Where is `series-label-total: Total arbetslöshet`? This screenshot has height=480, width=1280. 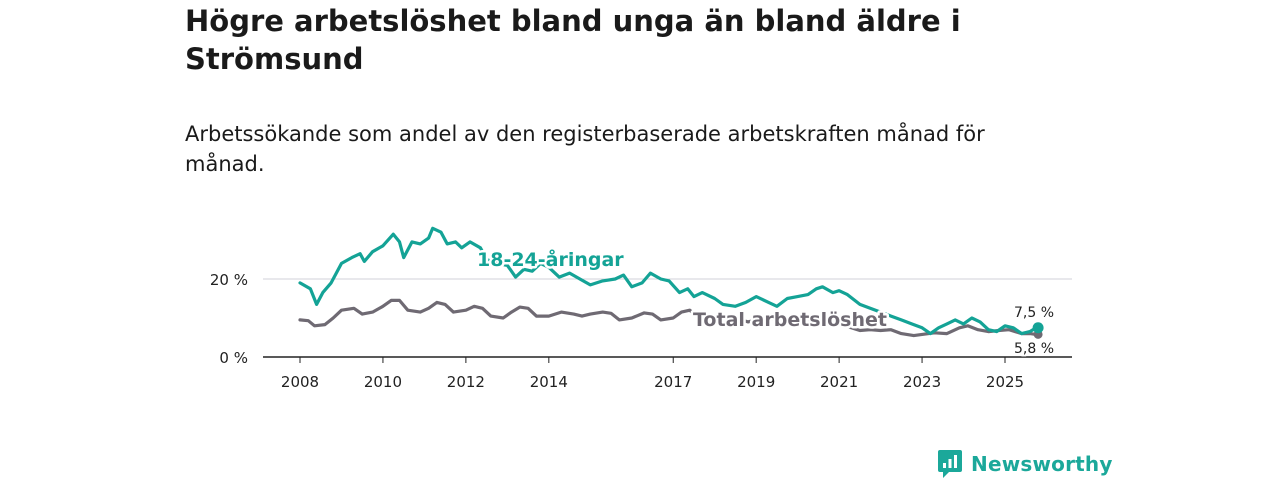
series-label-total: Total arbetslöshet is located at coordinates (790, 320).